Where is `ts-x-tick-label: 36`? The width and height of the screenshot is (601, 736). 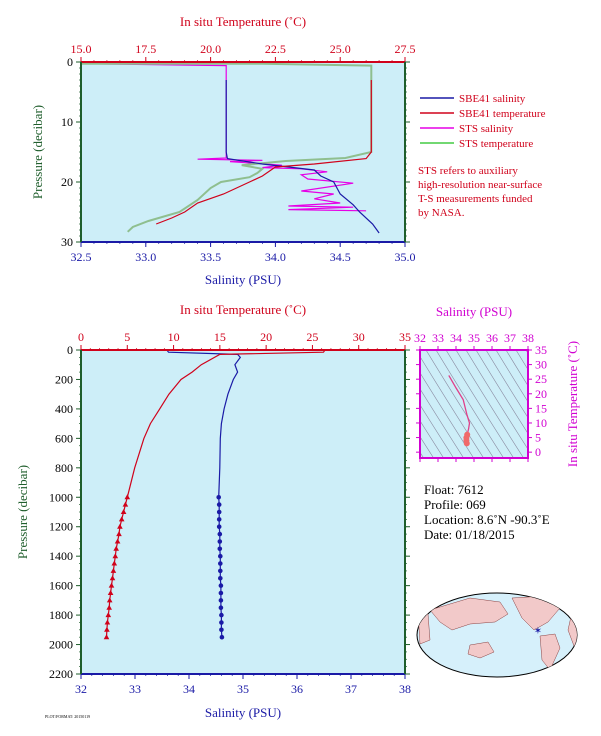 ts-x-tick-label: 36 is located at coordinates (492, 338).